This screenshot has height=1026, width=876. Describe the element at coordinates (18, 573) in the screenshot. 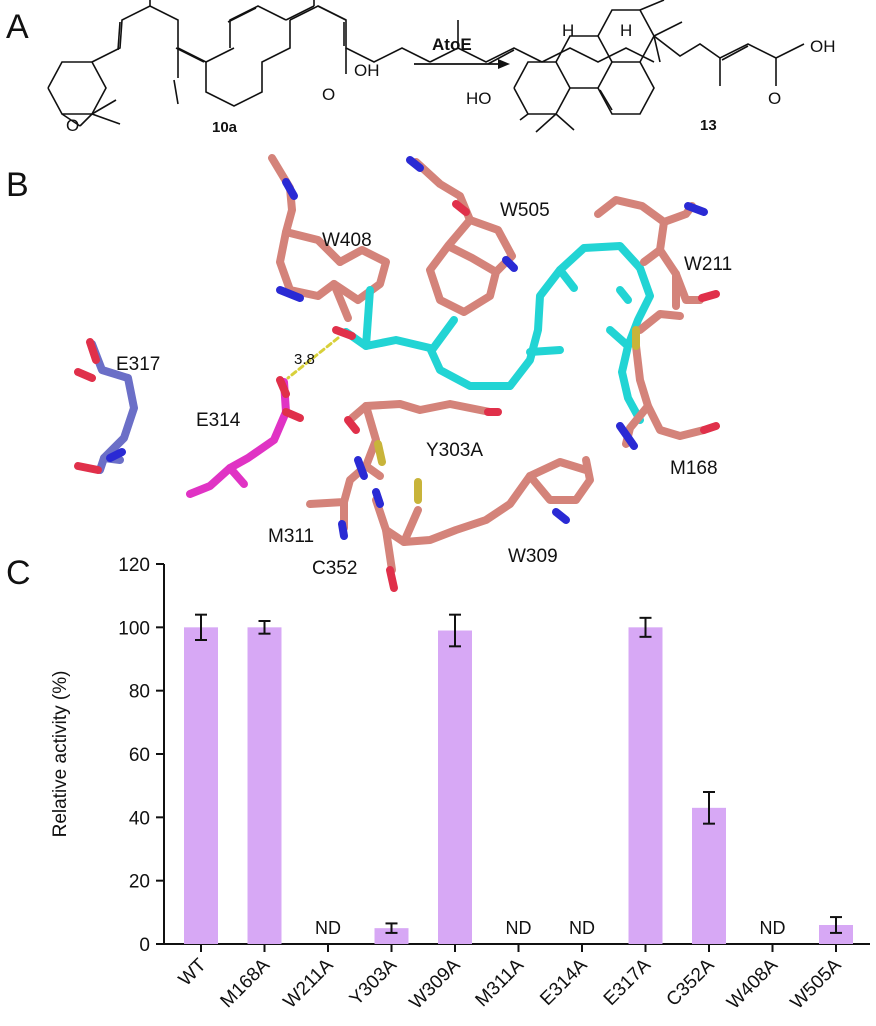

I see `panel-letter-c: C` at that location.